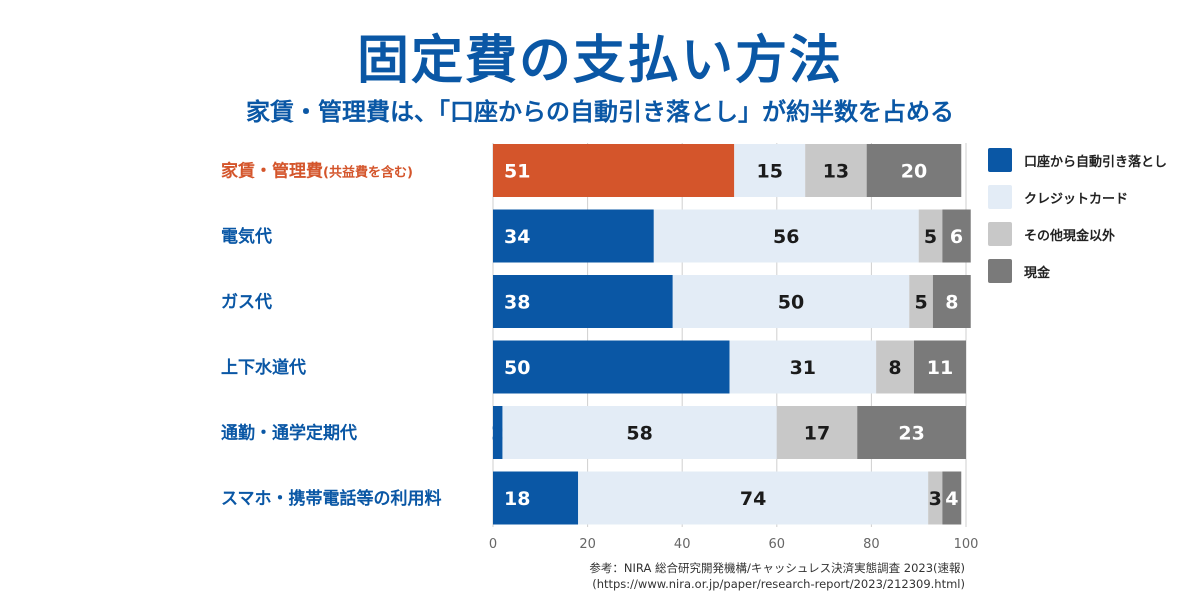 This screenshot has width=1200, height=600. I want to click on data-label: 3, so click(935, 499).